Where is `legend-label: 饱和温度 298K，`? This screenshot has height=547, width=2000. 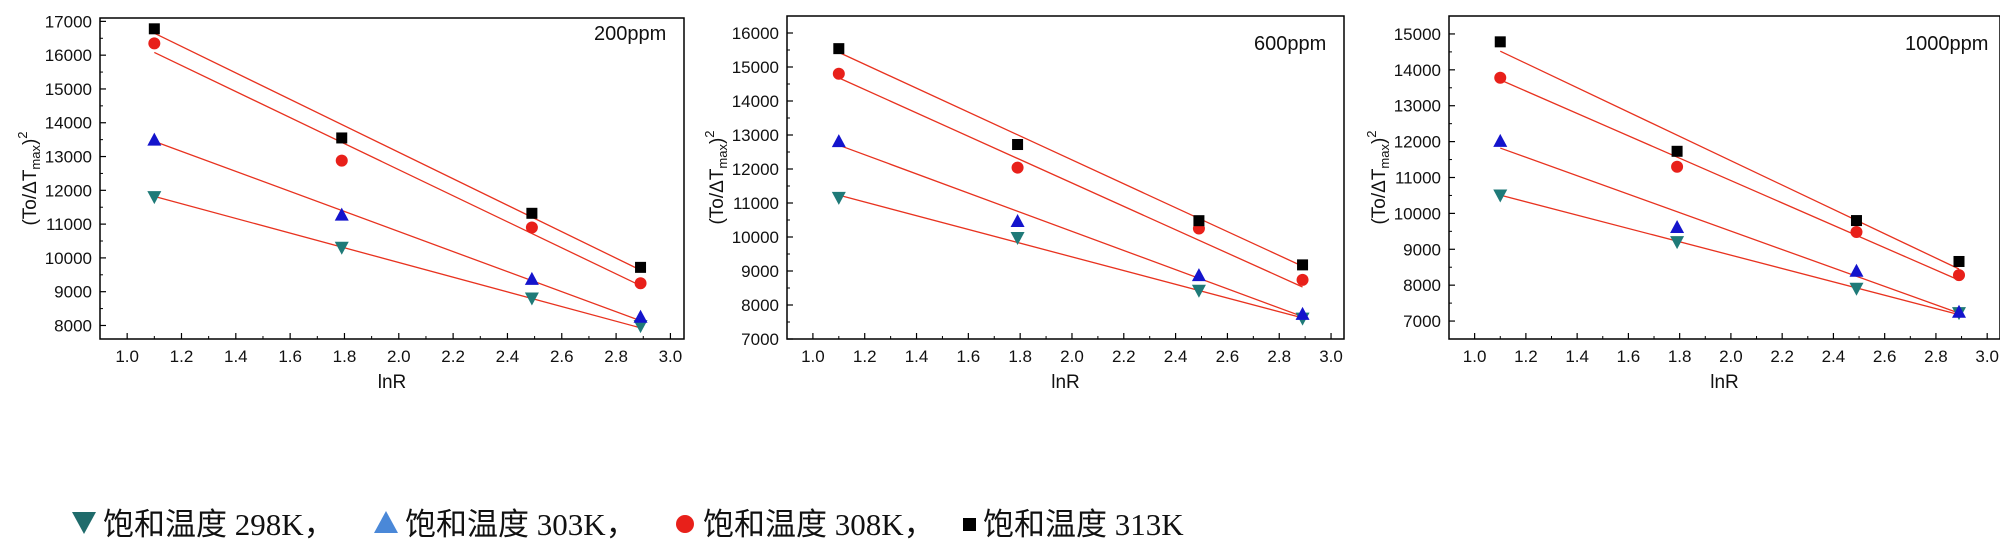 legend-label: 饱和温度 298K， is located at coordinates (219, 524).